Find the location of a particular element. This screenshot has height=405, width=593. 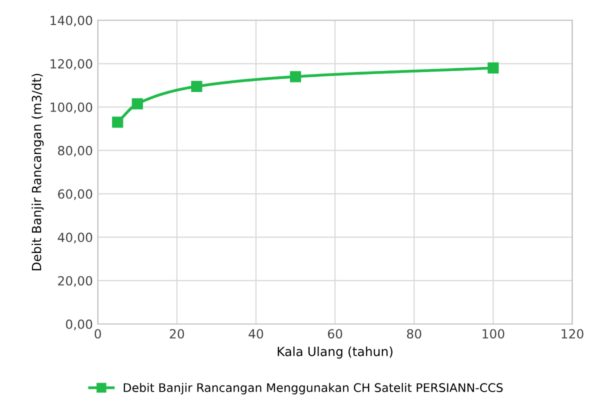

y-tick-label: 20,00 is located at coordinates (75, 281).